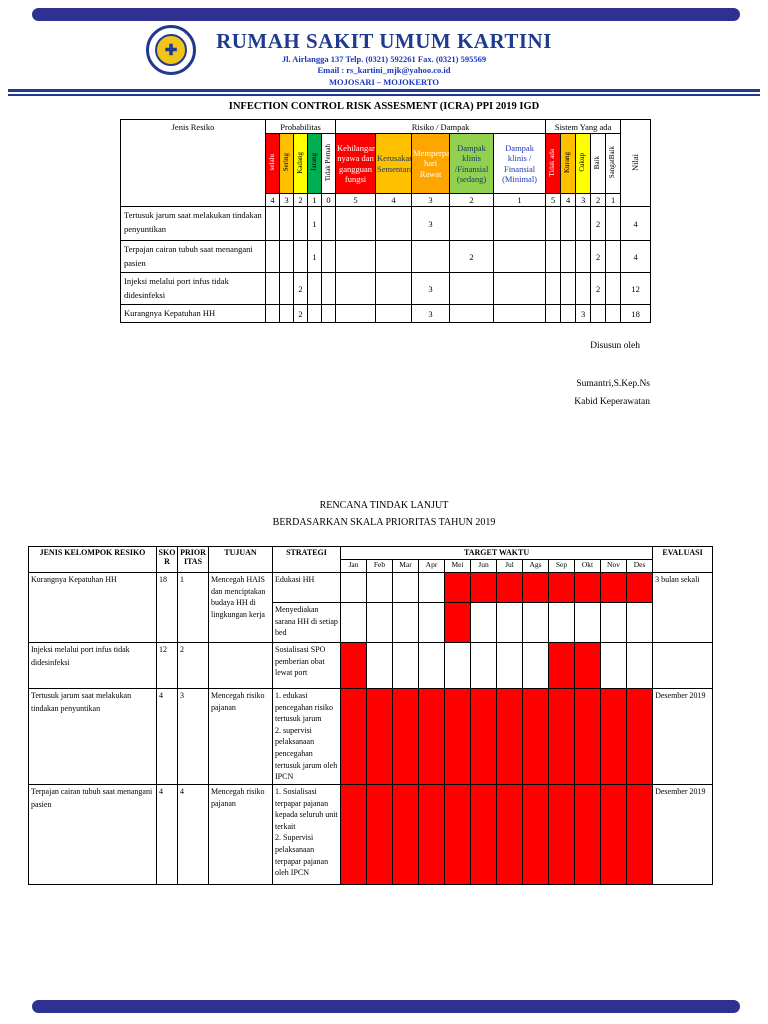 Image resolution: width=768 pixels, height=1024 pixels. I want to click on header-jenis-kelompok: JENIS KELOMPOK RESIKO, so click(92, 559).